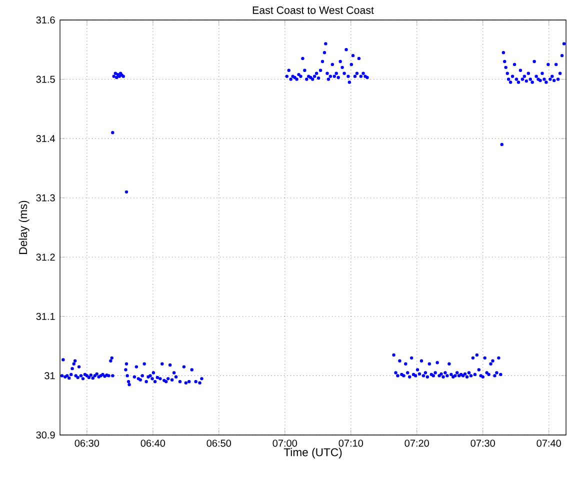 The width and height of the screenshot is (567, 477). What do you see at coordinates (313, 453) in the screenshot?
I see `x-axis-title: Time (UTC)` at bounding box center [313, 453].